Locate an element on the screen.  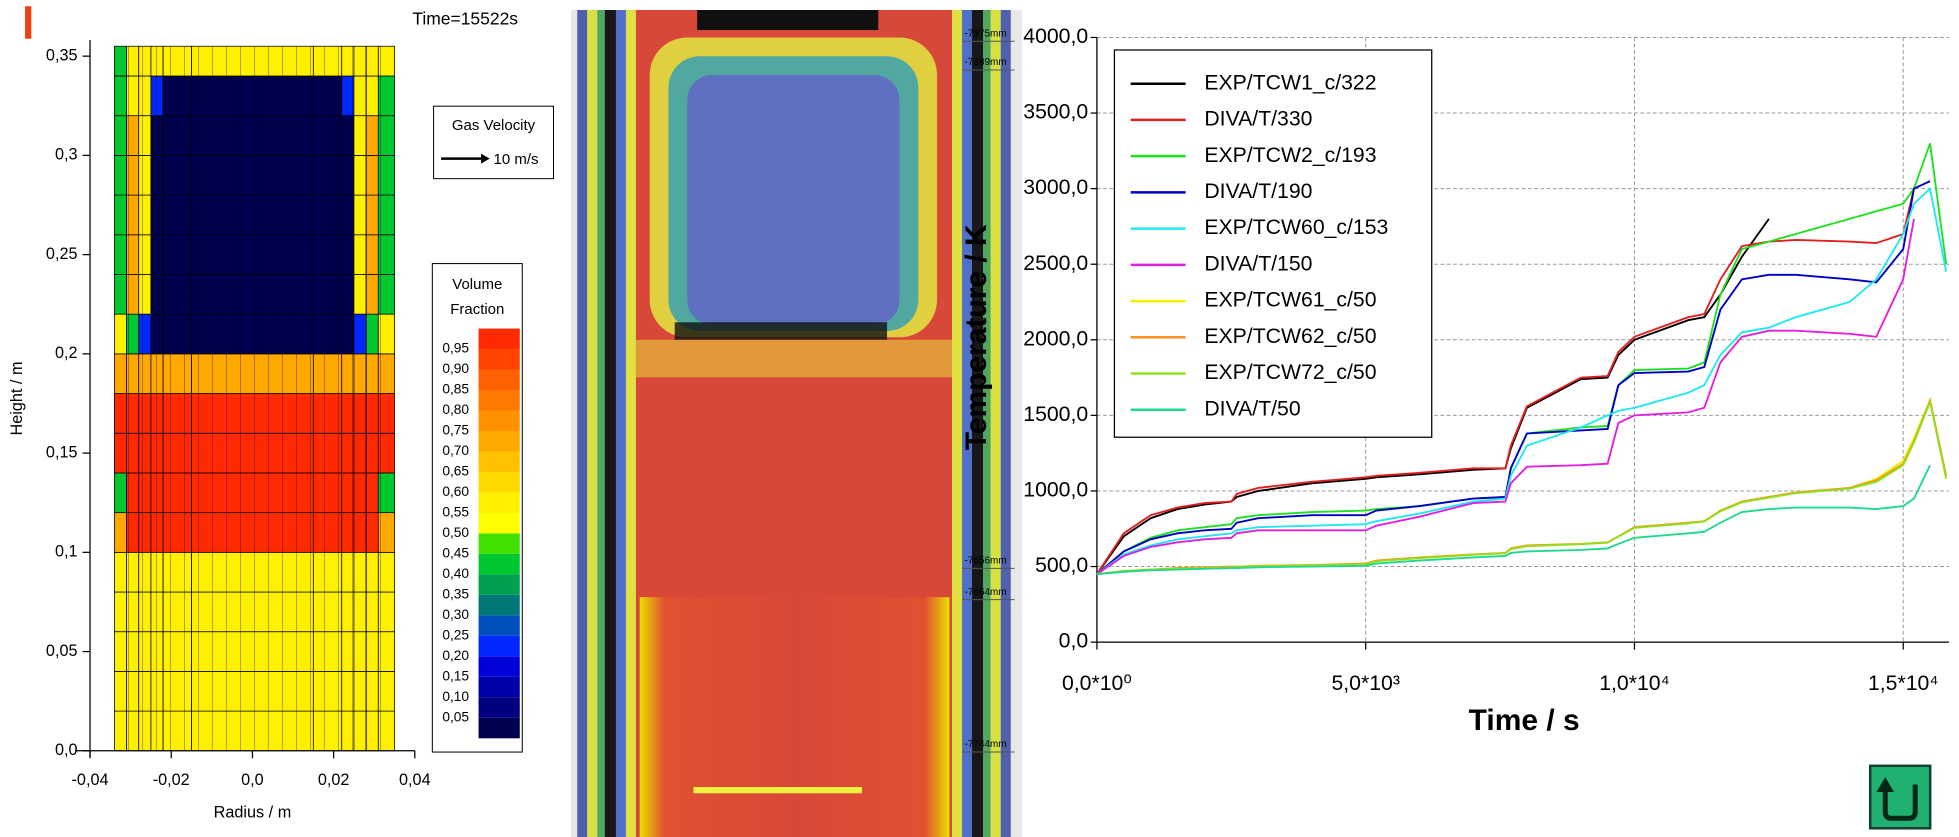
y-tick-label: 0,2 is located at coordinates (66, 353).